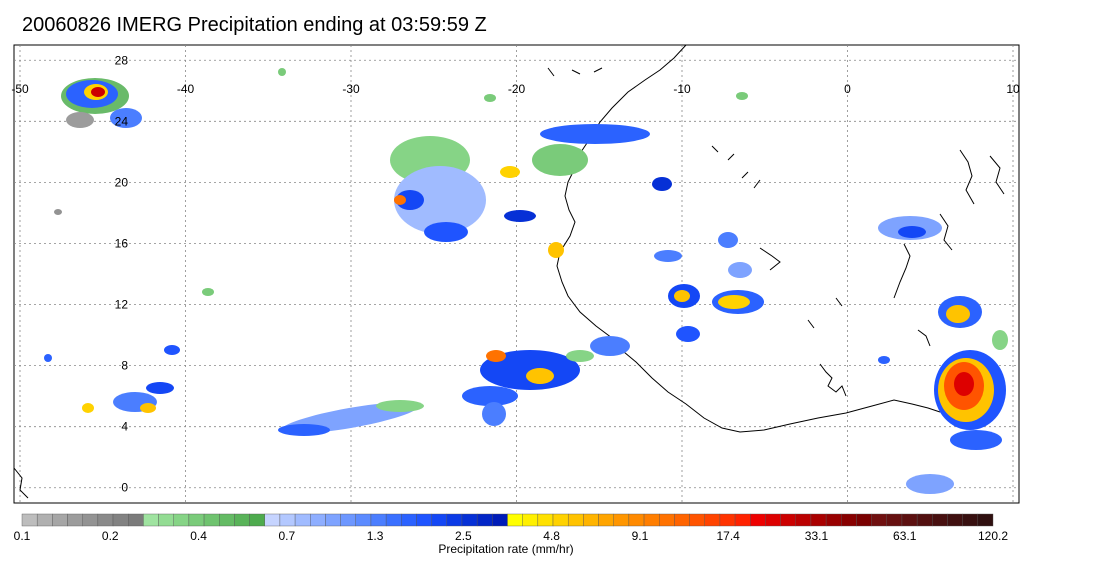 Image resolution: width=1101 pixels, height=571 pixels. I want to click on colorbar-tick-label: 0.7, so click(286, 536).